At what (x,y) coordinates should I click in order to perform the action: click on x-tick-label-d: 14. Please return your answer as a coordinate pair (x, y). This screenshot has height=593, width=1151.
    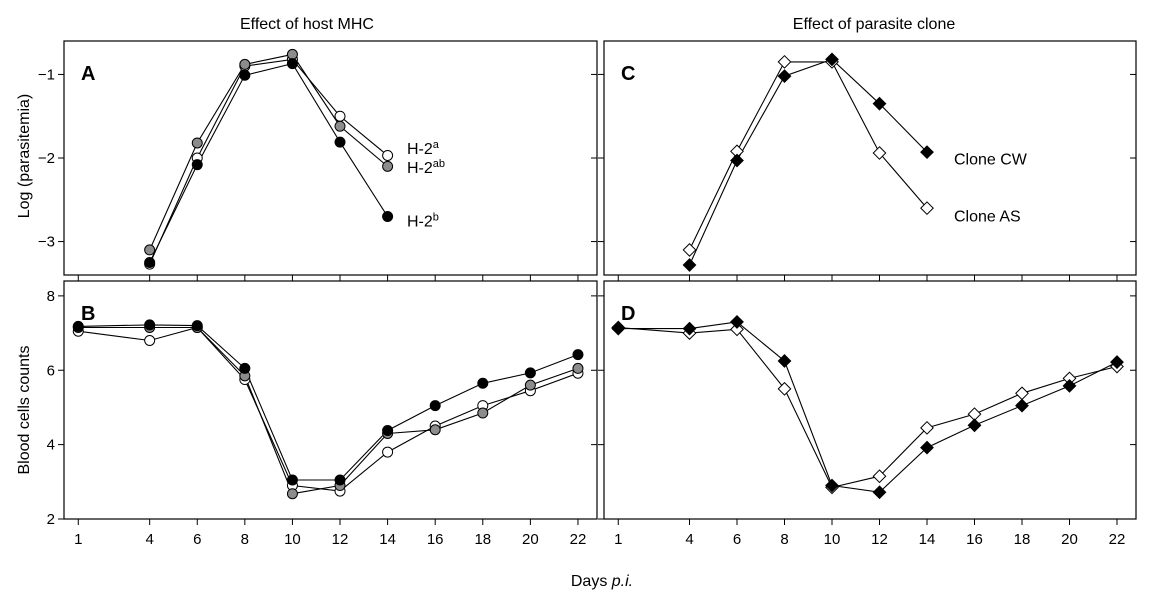
    Looking at the image, I should click on (927, 539).